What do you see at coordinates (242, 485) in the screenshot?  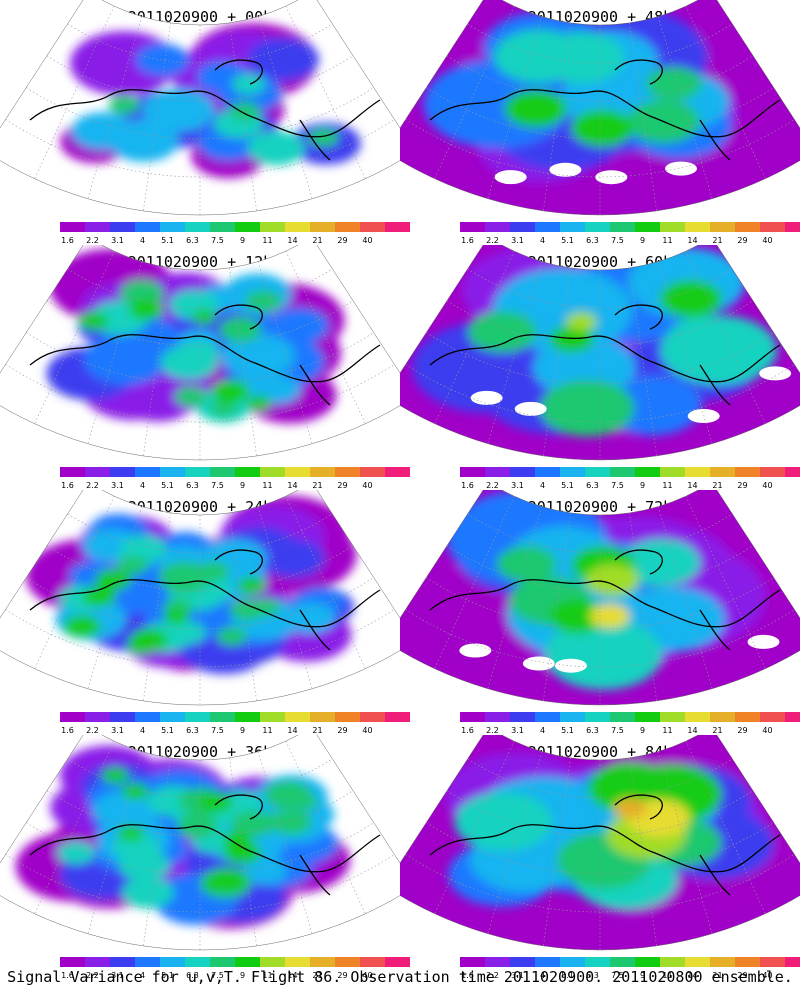 I see `colorbar-tick-label: 9` at bounding box center [242, 485].